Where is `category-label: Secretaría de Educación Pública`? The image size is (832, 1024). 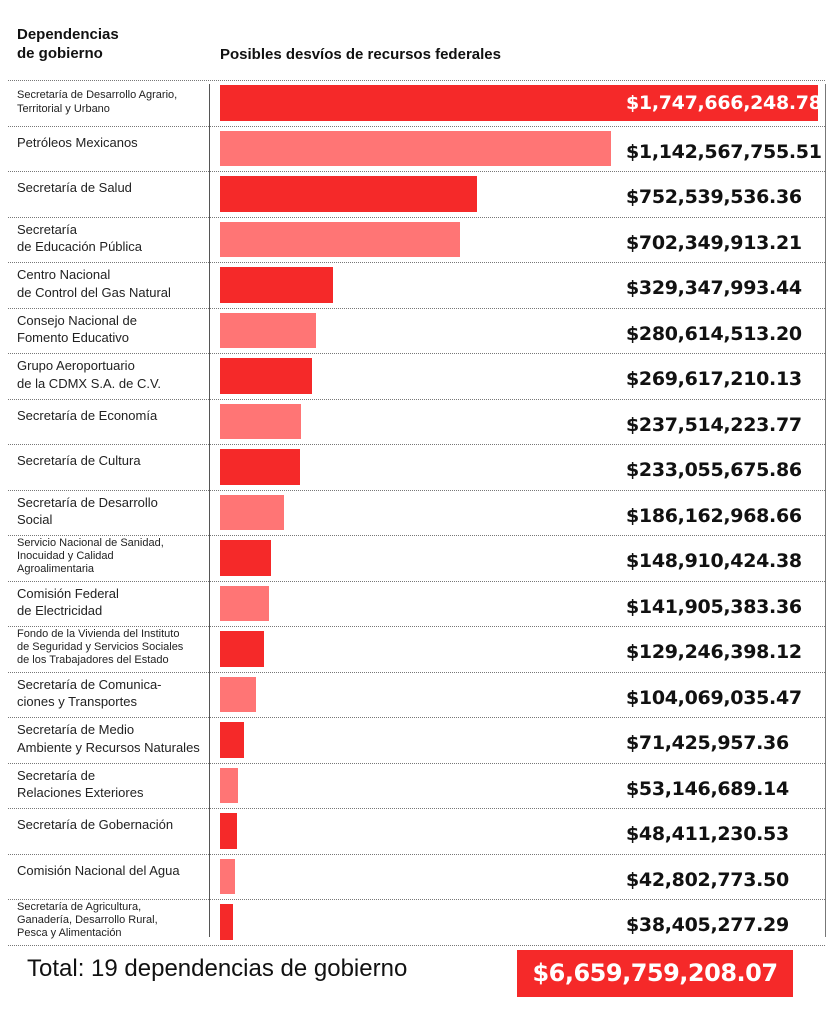
category-label: Secretaría de Educación Pública is located at coordinates (79, 238).